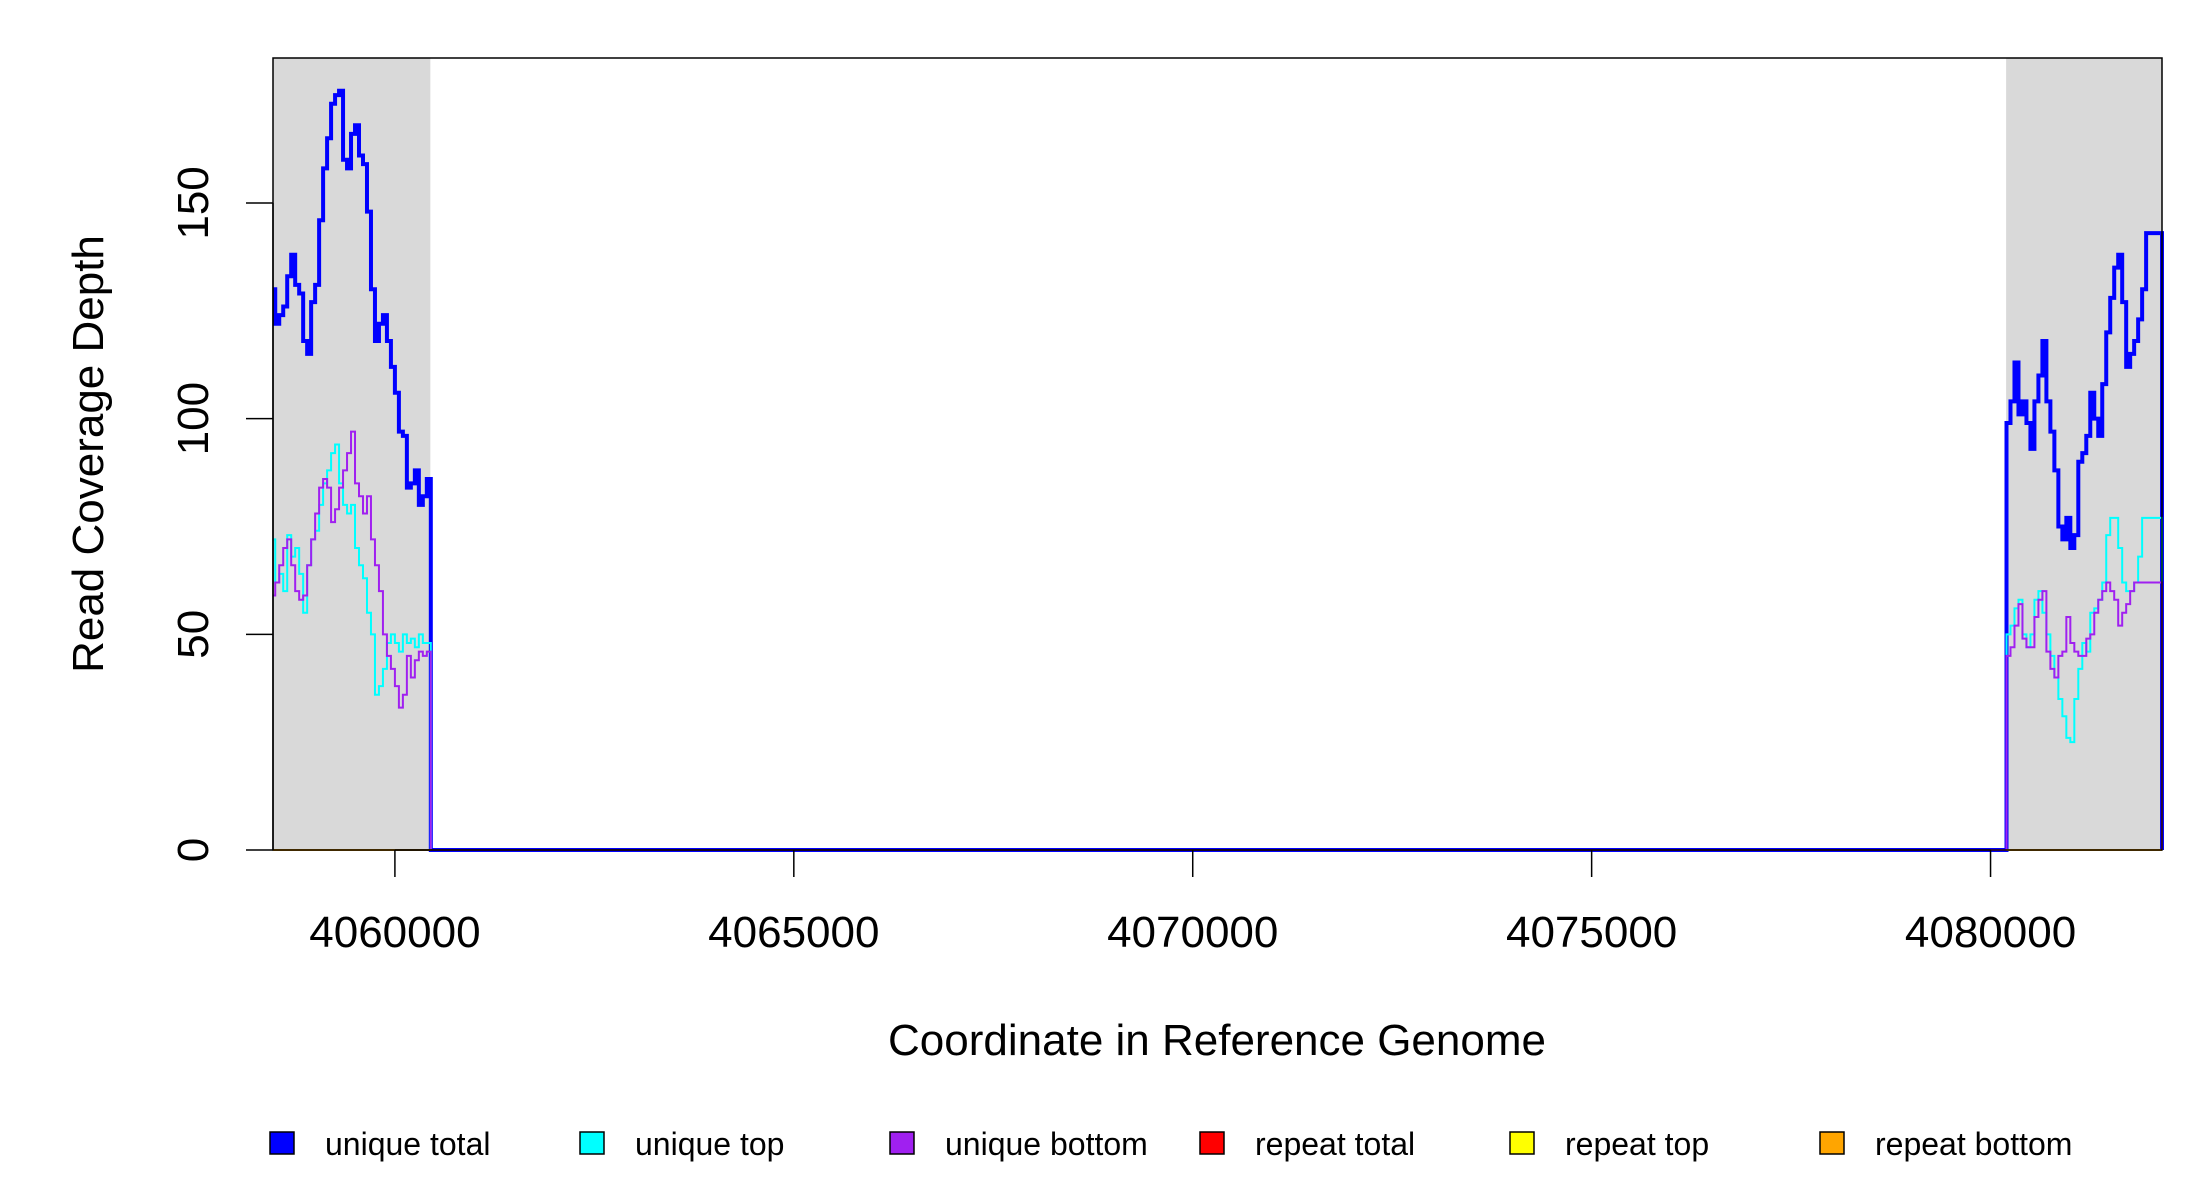 This screenshot has width=2200, height=1200. I want to click on y-axis: 0 50 100 150, so click(221, 514).